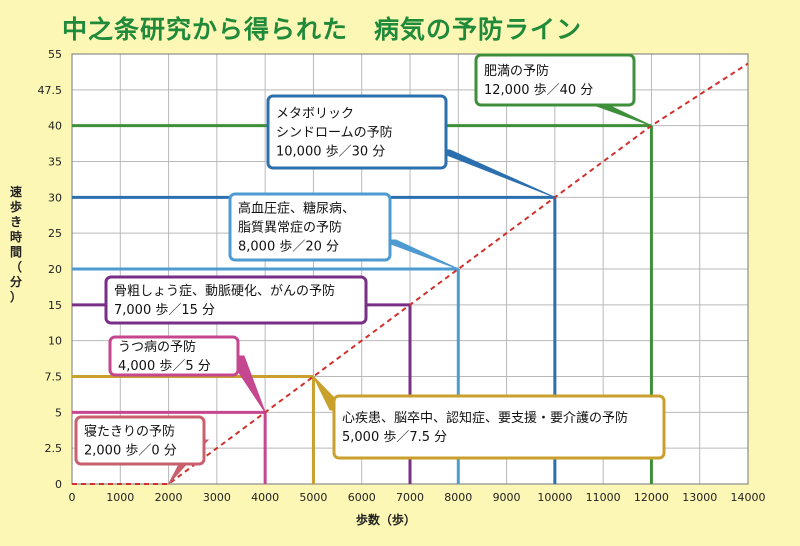 This screenshot has width=800, height=546. Describe the element at coordinates (16, 252) in the screenshot. I see `y-axis-label-char: 間` at that location.